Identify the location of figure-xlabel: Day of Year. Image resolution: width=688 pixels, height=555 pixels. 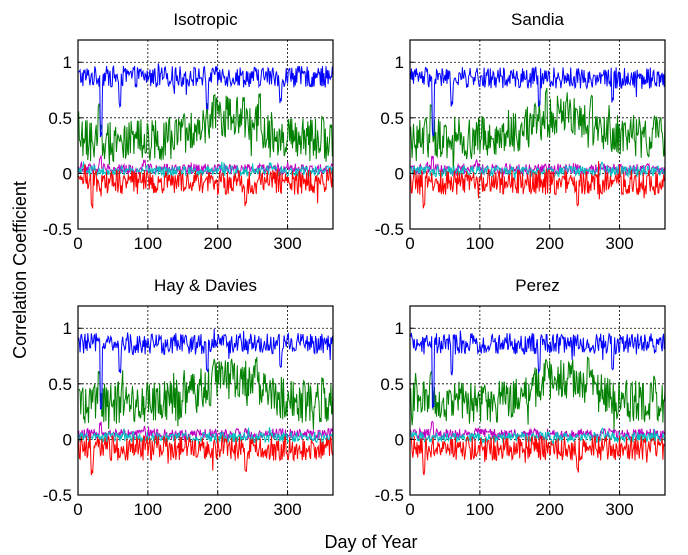
(370, 542).